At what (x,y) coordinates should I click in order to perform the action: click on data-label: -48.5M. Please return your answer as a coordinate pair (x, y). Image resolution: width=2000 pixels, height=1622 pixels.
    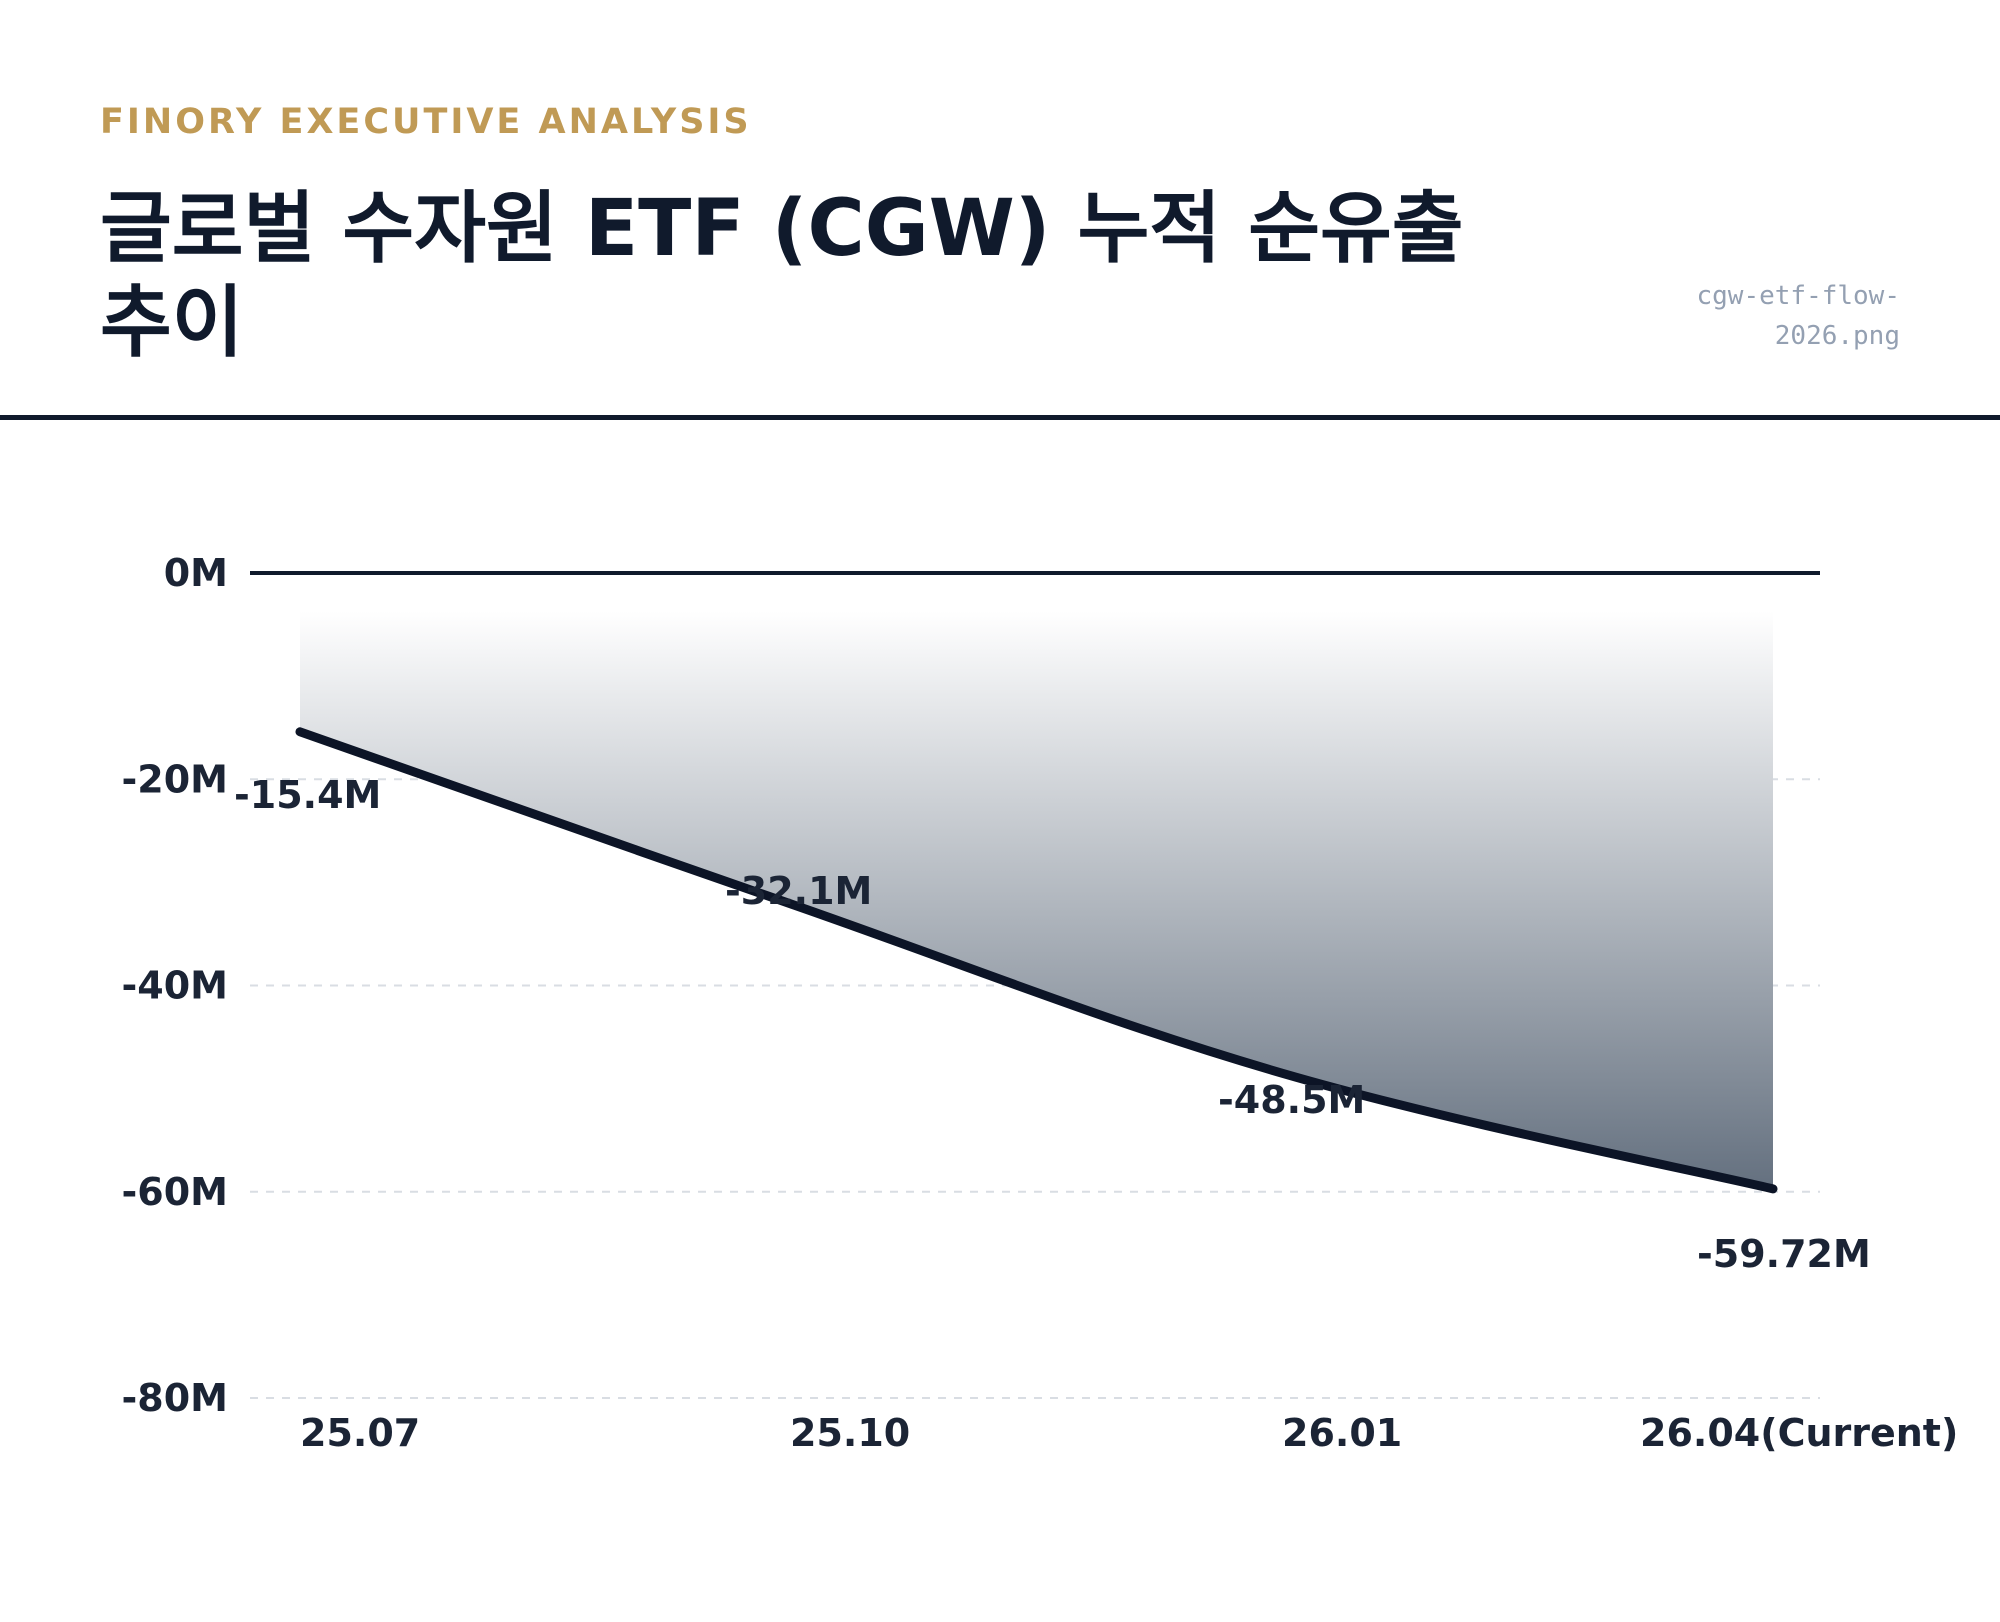
    Looking at the image, I should click on (1291, 1100).